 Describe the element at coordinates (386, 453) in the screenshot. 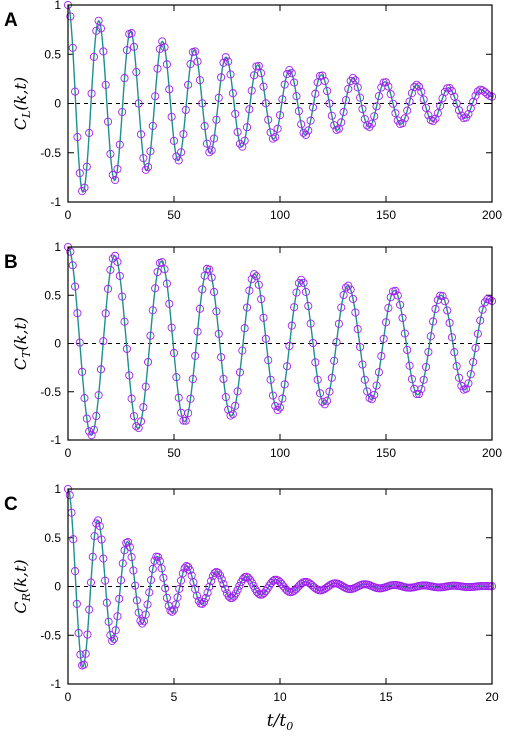

I see `x-tick-label: 150` at that location.